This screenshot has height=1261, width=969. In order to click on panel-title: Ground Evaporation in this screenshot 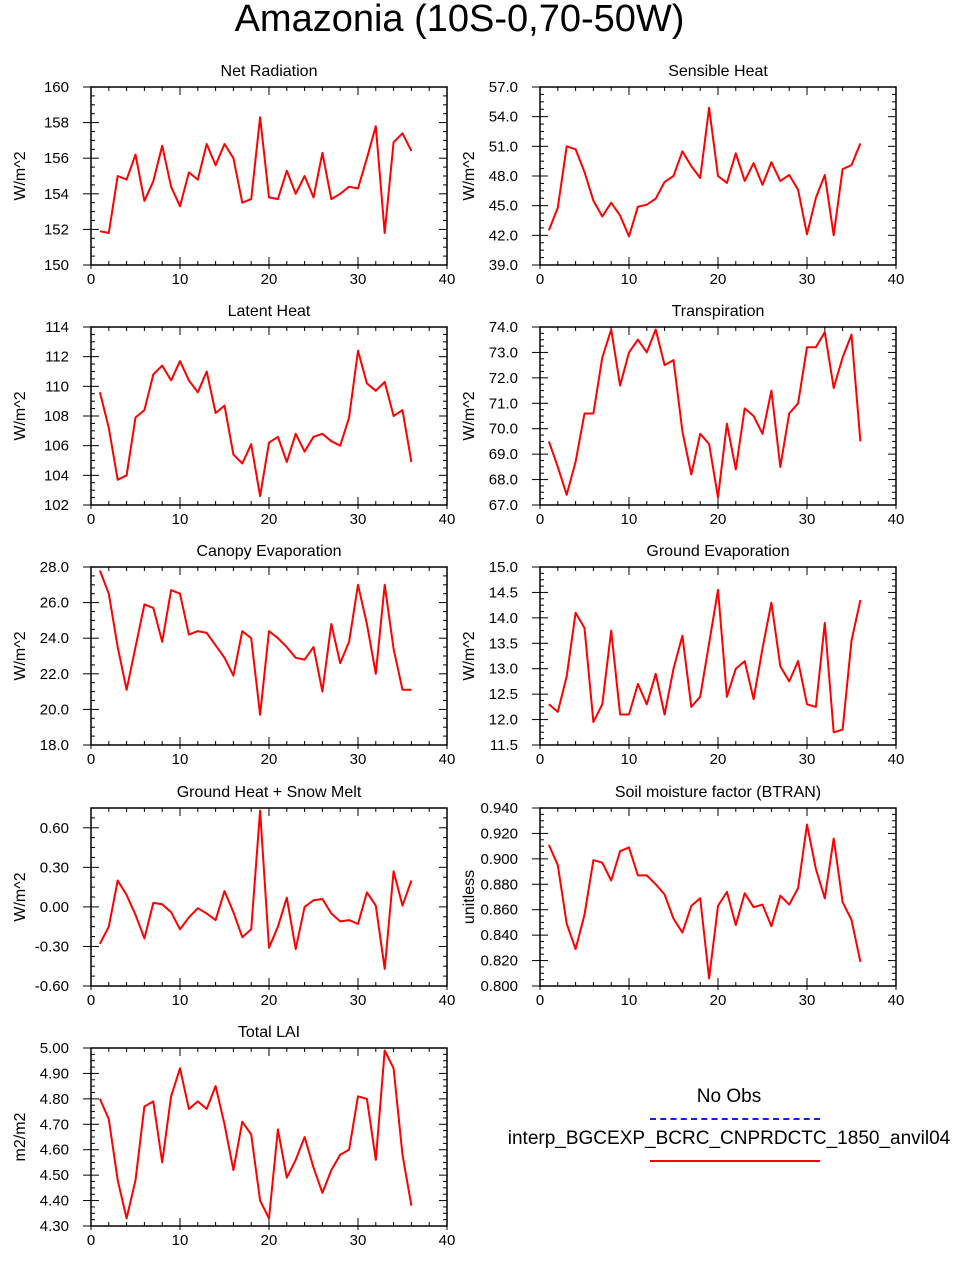, I will do `click(717, 551)`.